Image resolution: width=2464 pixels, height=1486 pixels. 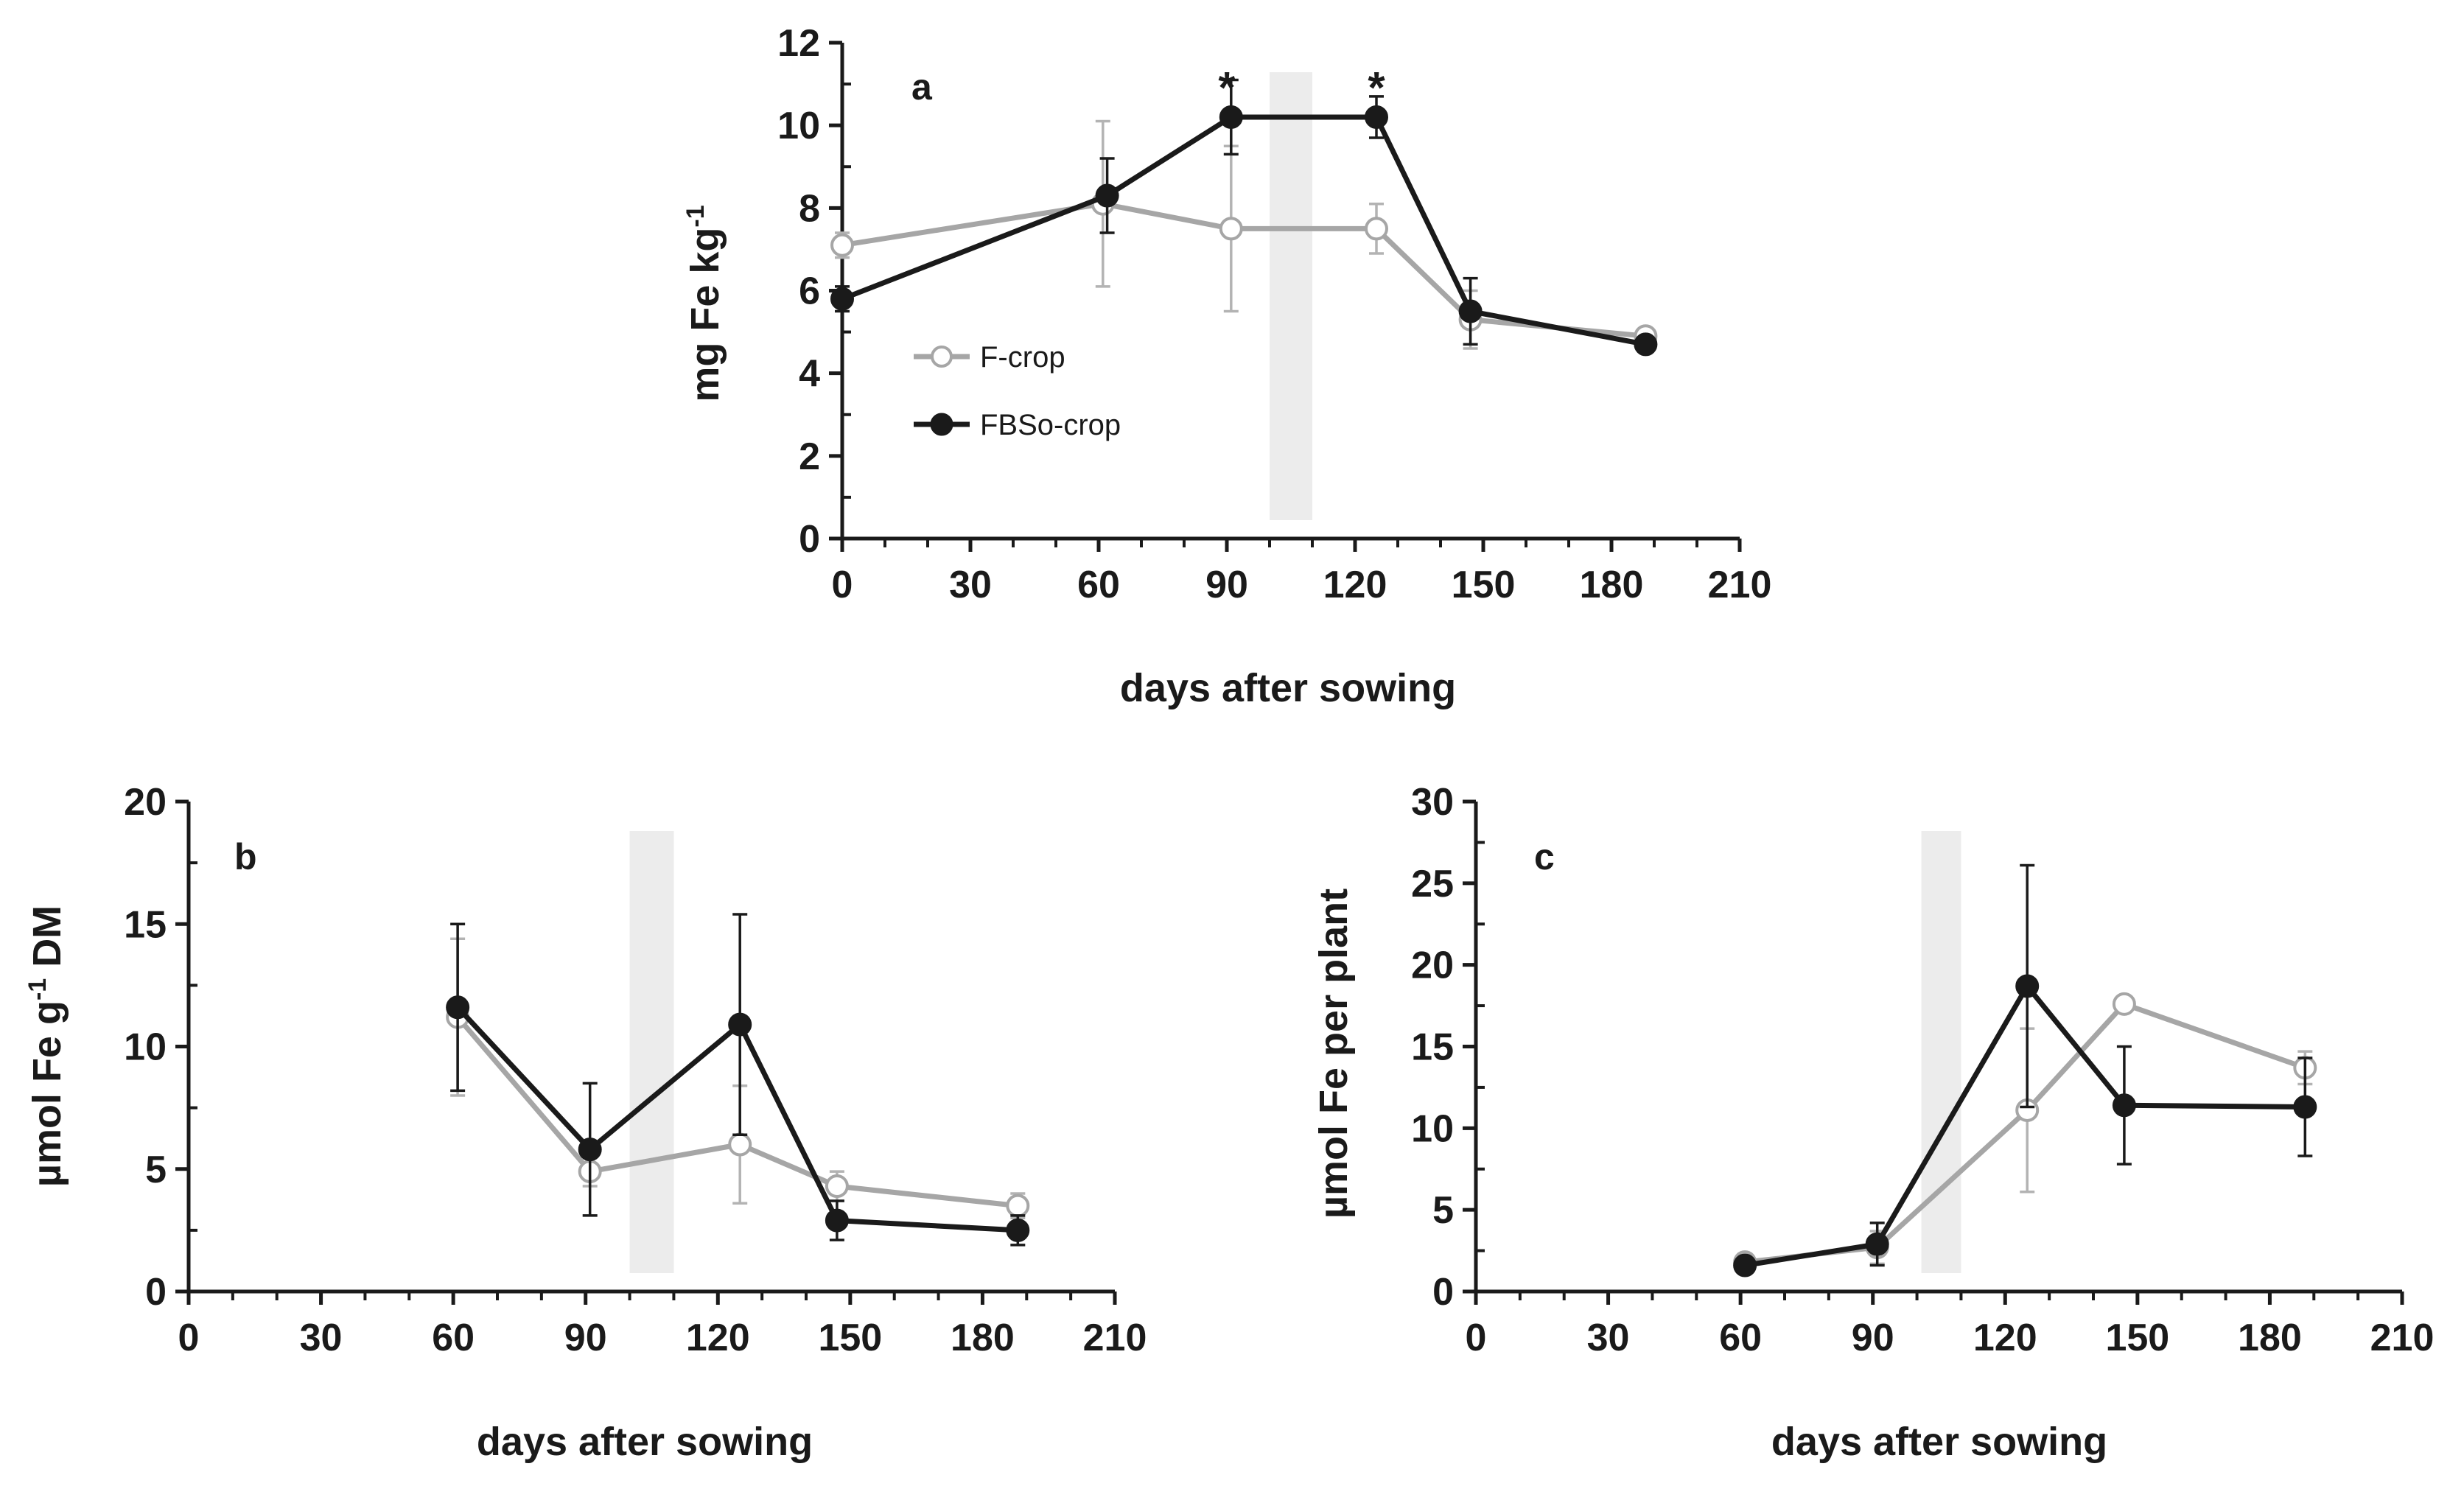 I want to click on panel-c-f-crop-point, so click(x=2124, y=1004).